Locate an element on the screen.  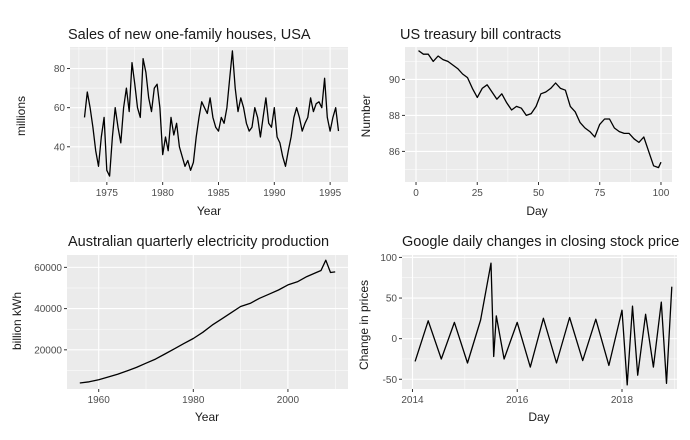
y-axis-title: billion kWh is located at coordinates (17, 321).